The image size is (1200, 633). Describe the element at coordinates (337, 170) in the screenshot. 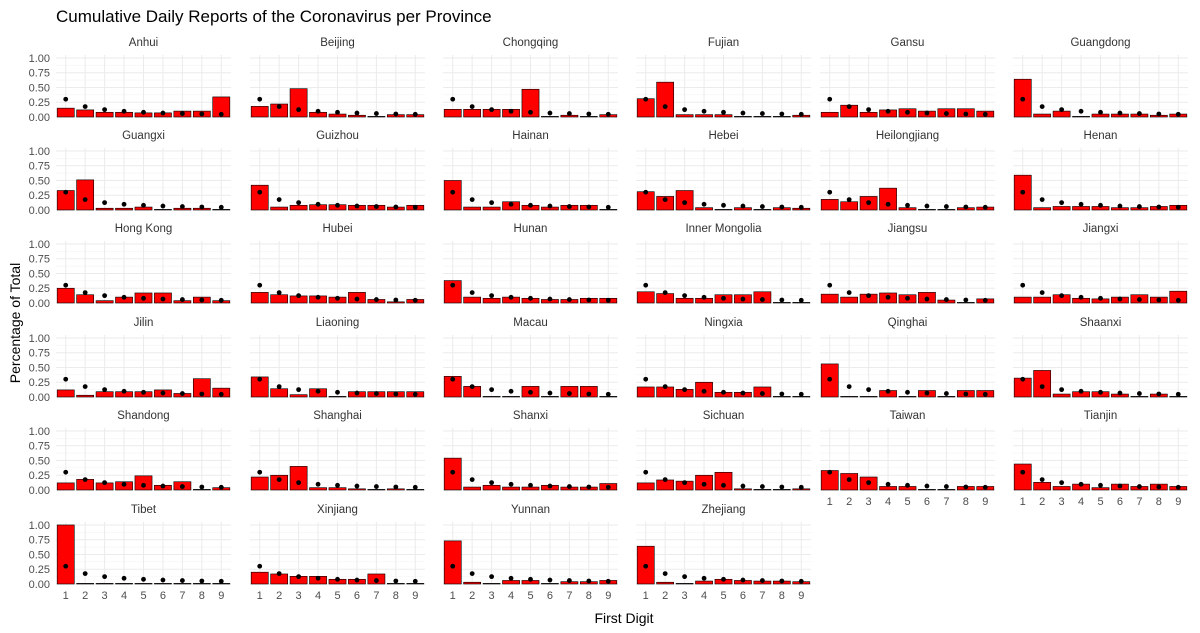

I see `panel-guizhou: Guizhou` at that location.